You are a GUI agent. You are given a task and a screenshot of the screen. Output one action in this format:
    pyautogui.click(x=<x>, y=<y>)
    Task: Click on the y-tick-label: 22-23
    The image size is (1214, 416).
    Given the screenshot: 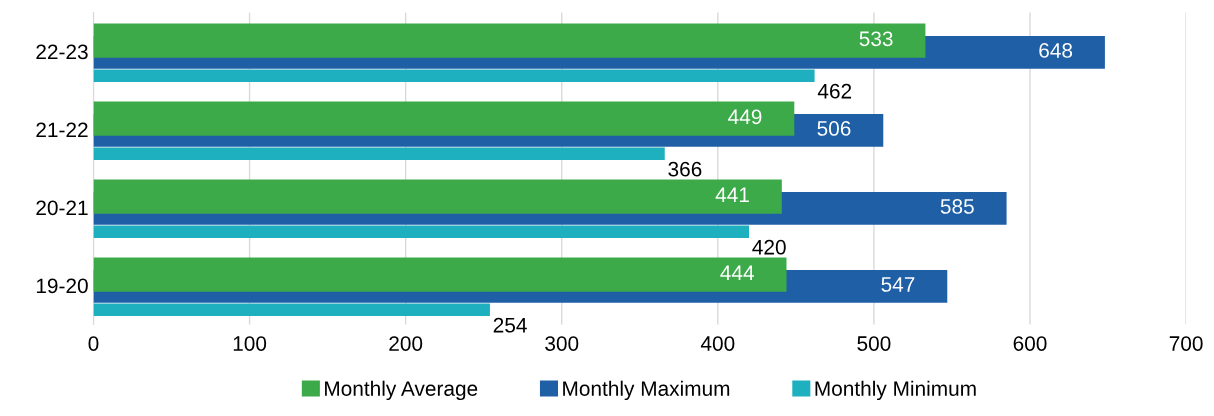 What is the action you would take?
    pyautogui.click(x=62, y=52)
    